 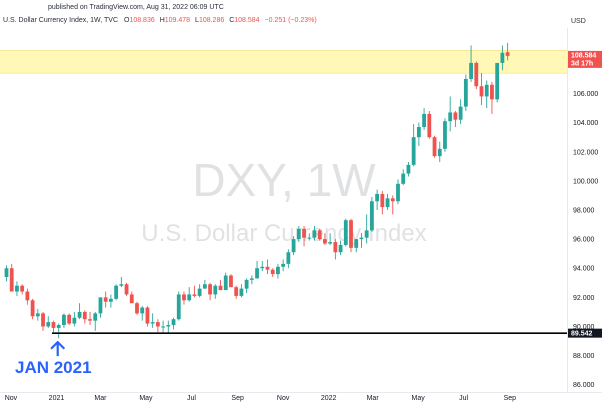 I want to click on price-tick-label: 98.000, so click(x=584, y=211).